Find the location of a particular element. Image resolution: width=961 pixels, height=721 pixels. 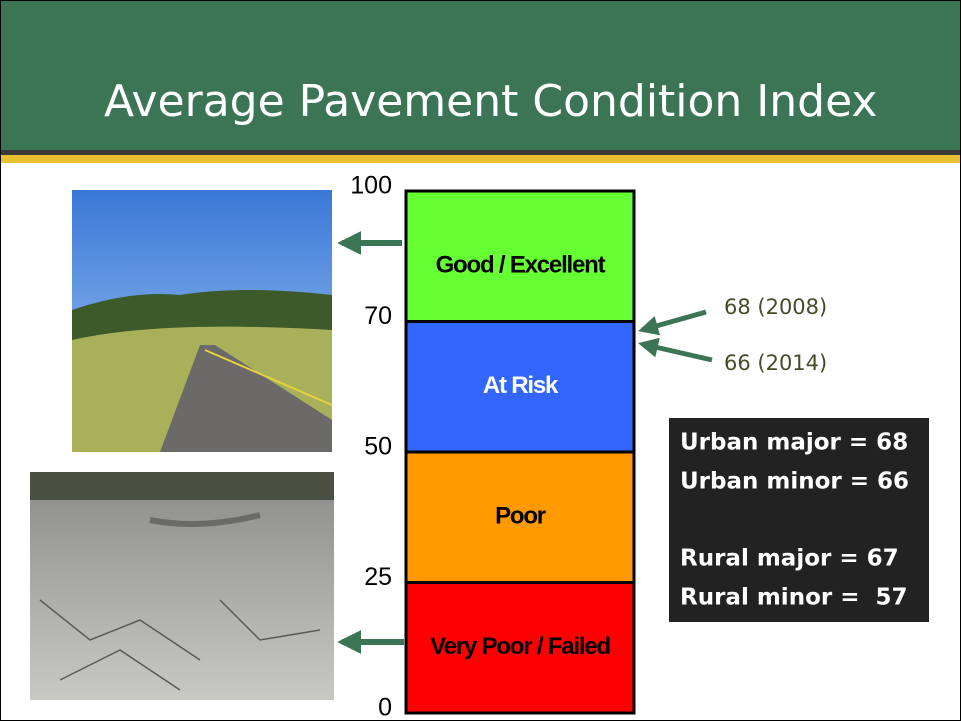

header-accent is located at coordinates (480, 159).